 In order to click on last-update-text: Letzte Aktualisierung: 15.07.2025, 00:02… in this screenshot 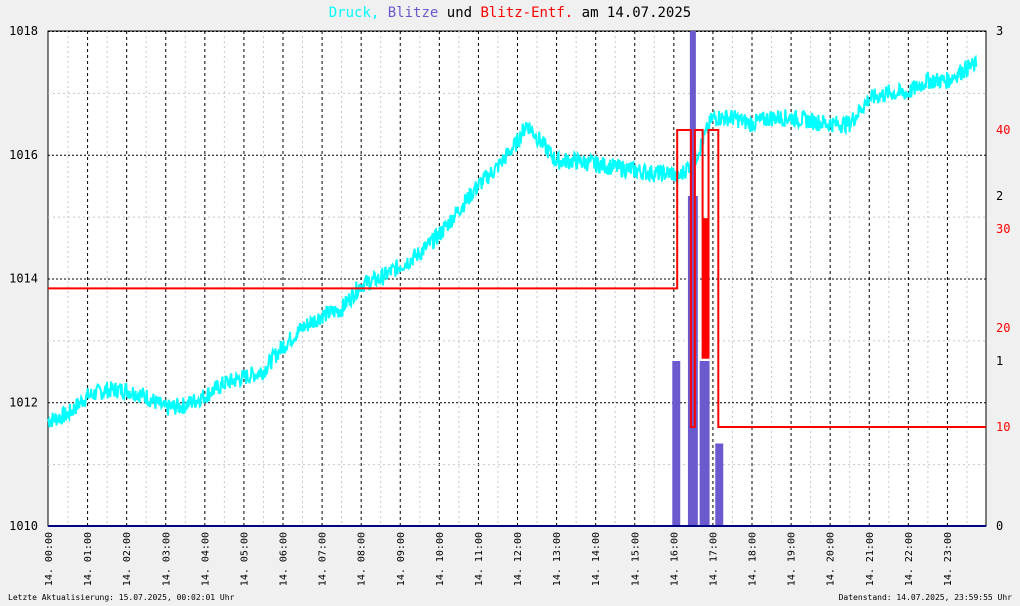, I will do `click(121, 597)`.